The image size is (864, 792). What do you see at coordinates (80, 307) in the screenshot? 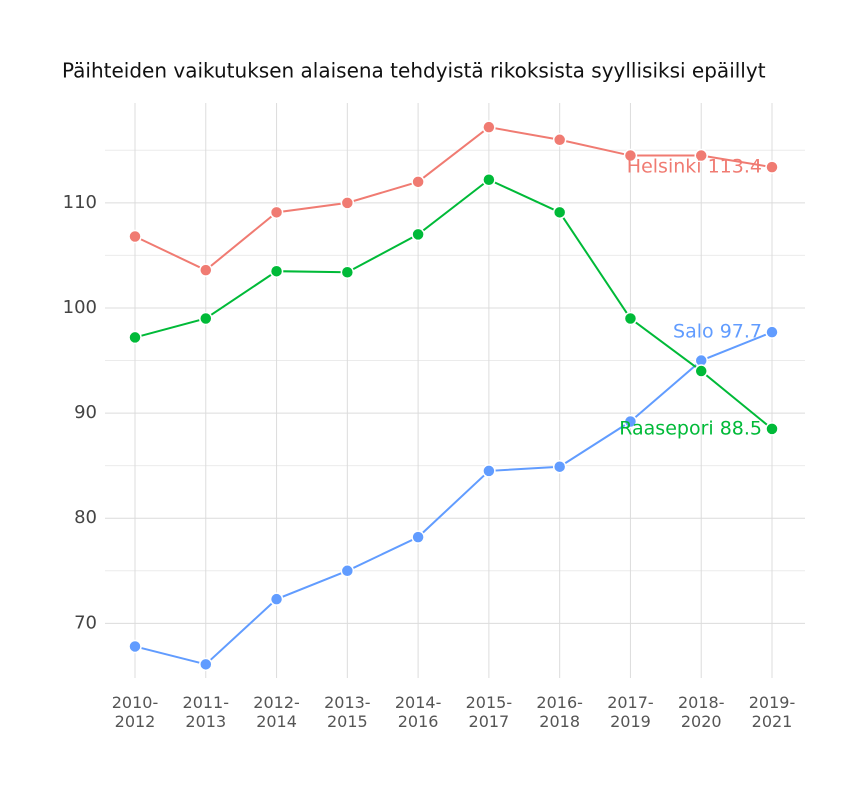
I see `y-tick-label: 100` at bounding box center [80, 307].